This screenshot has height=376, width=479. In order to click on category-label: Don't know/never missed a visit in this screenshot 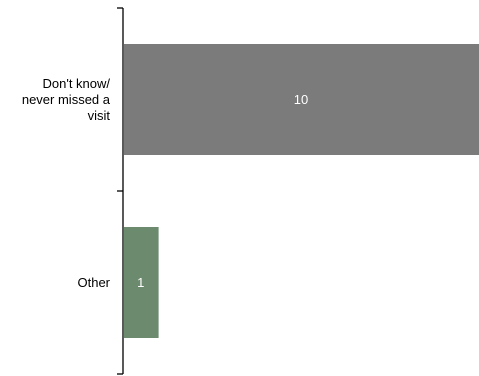, I will do `click(66, 99)`.